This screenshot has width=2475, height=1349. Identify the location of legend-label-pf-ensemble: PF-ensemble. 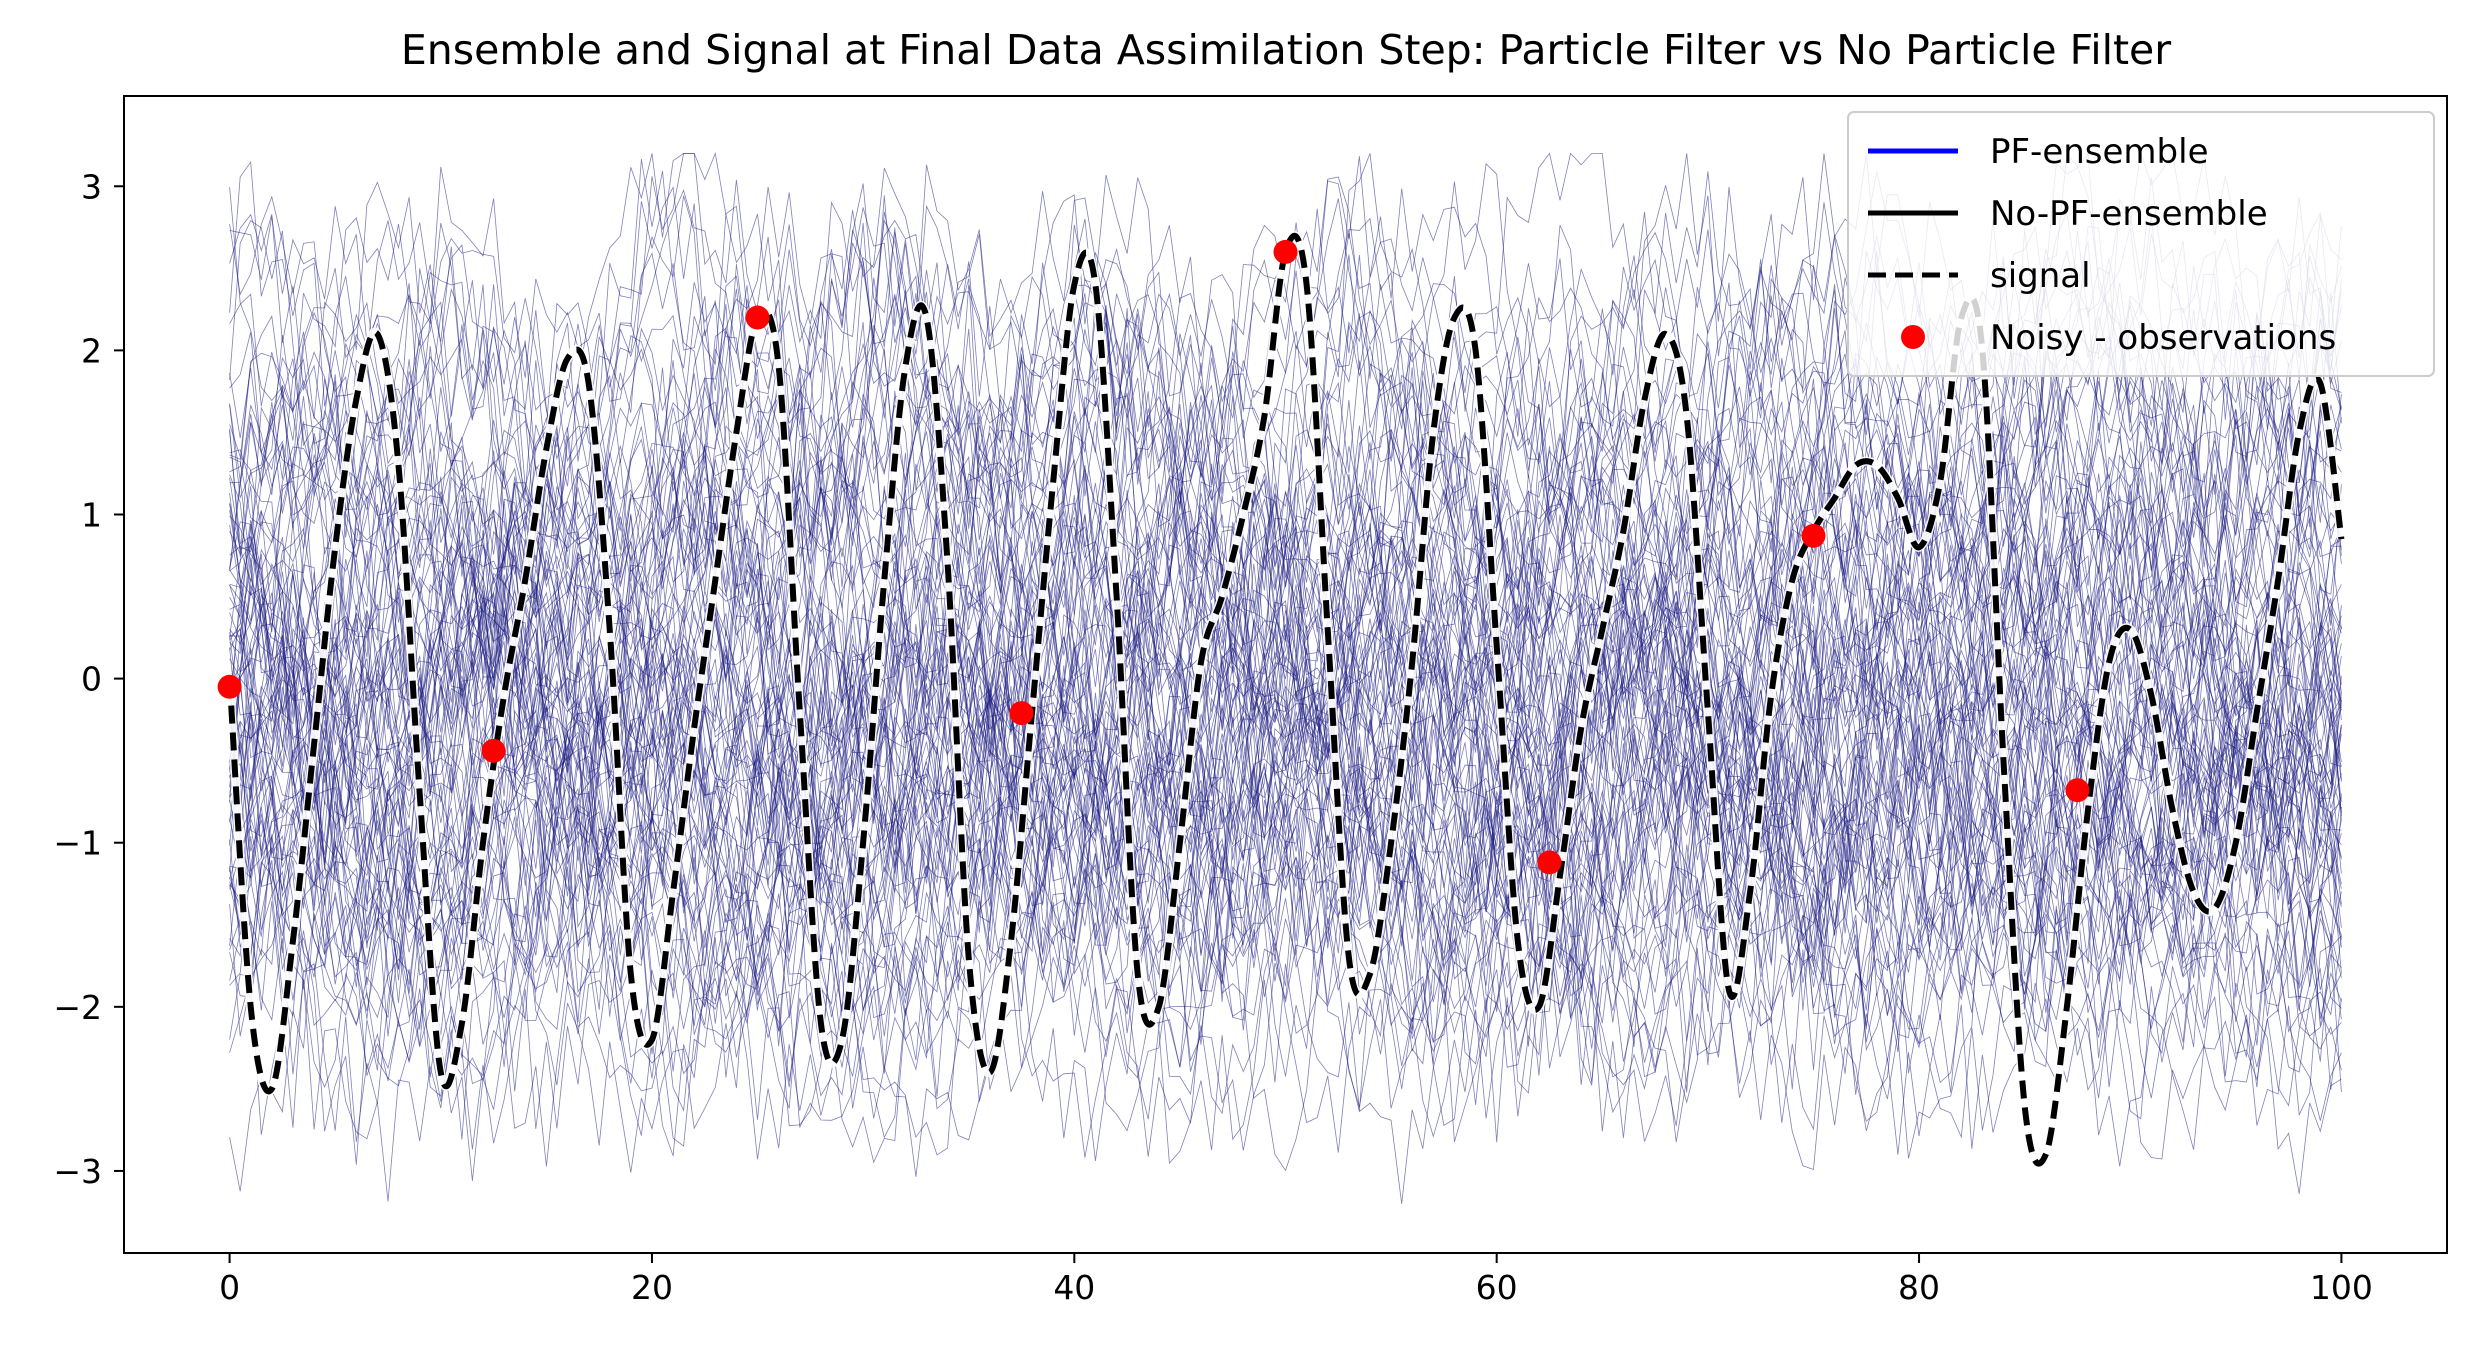
(2099, 152).